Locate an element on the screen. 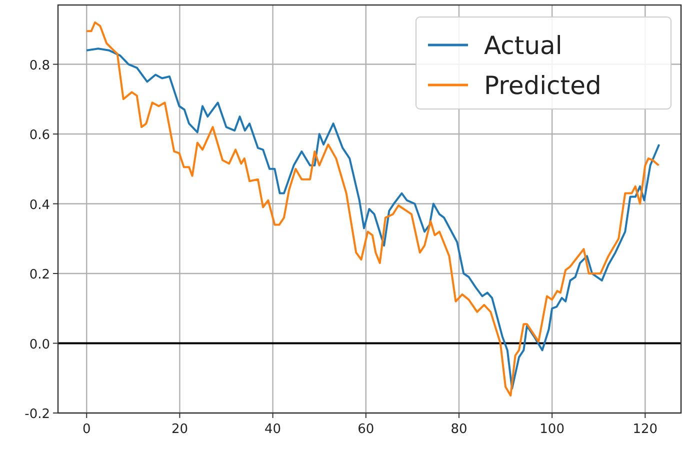  x-tick-label: 120 is located at coordinates (645, 429).